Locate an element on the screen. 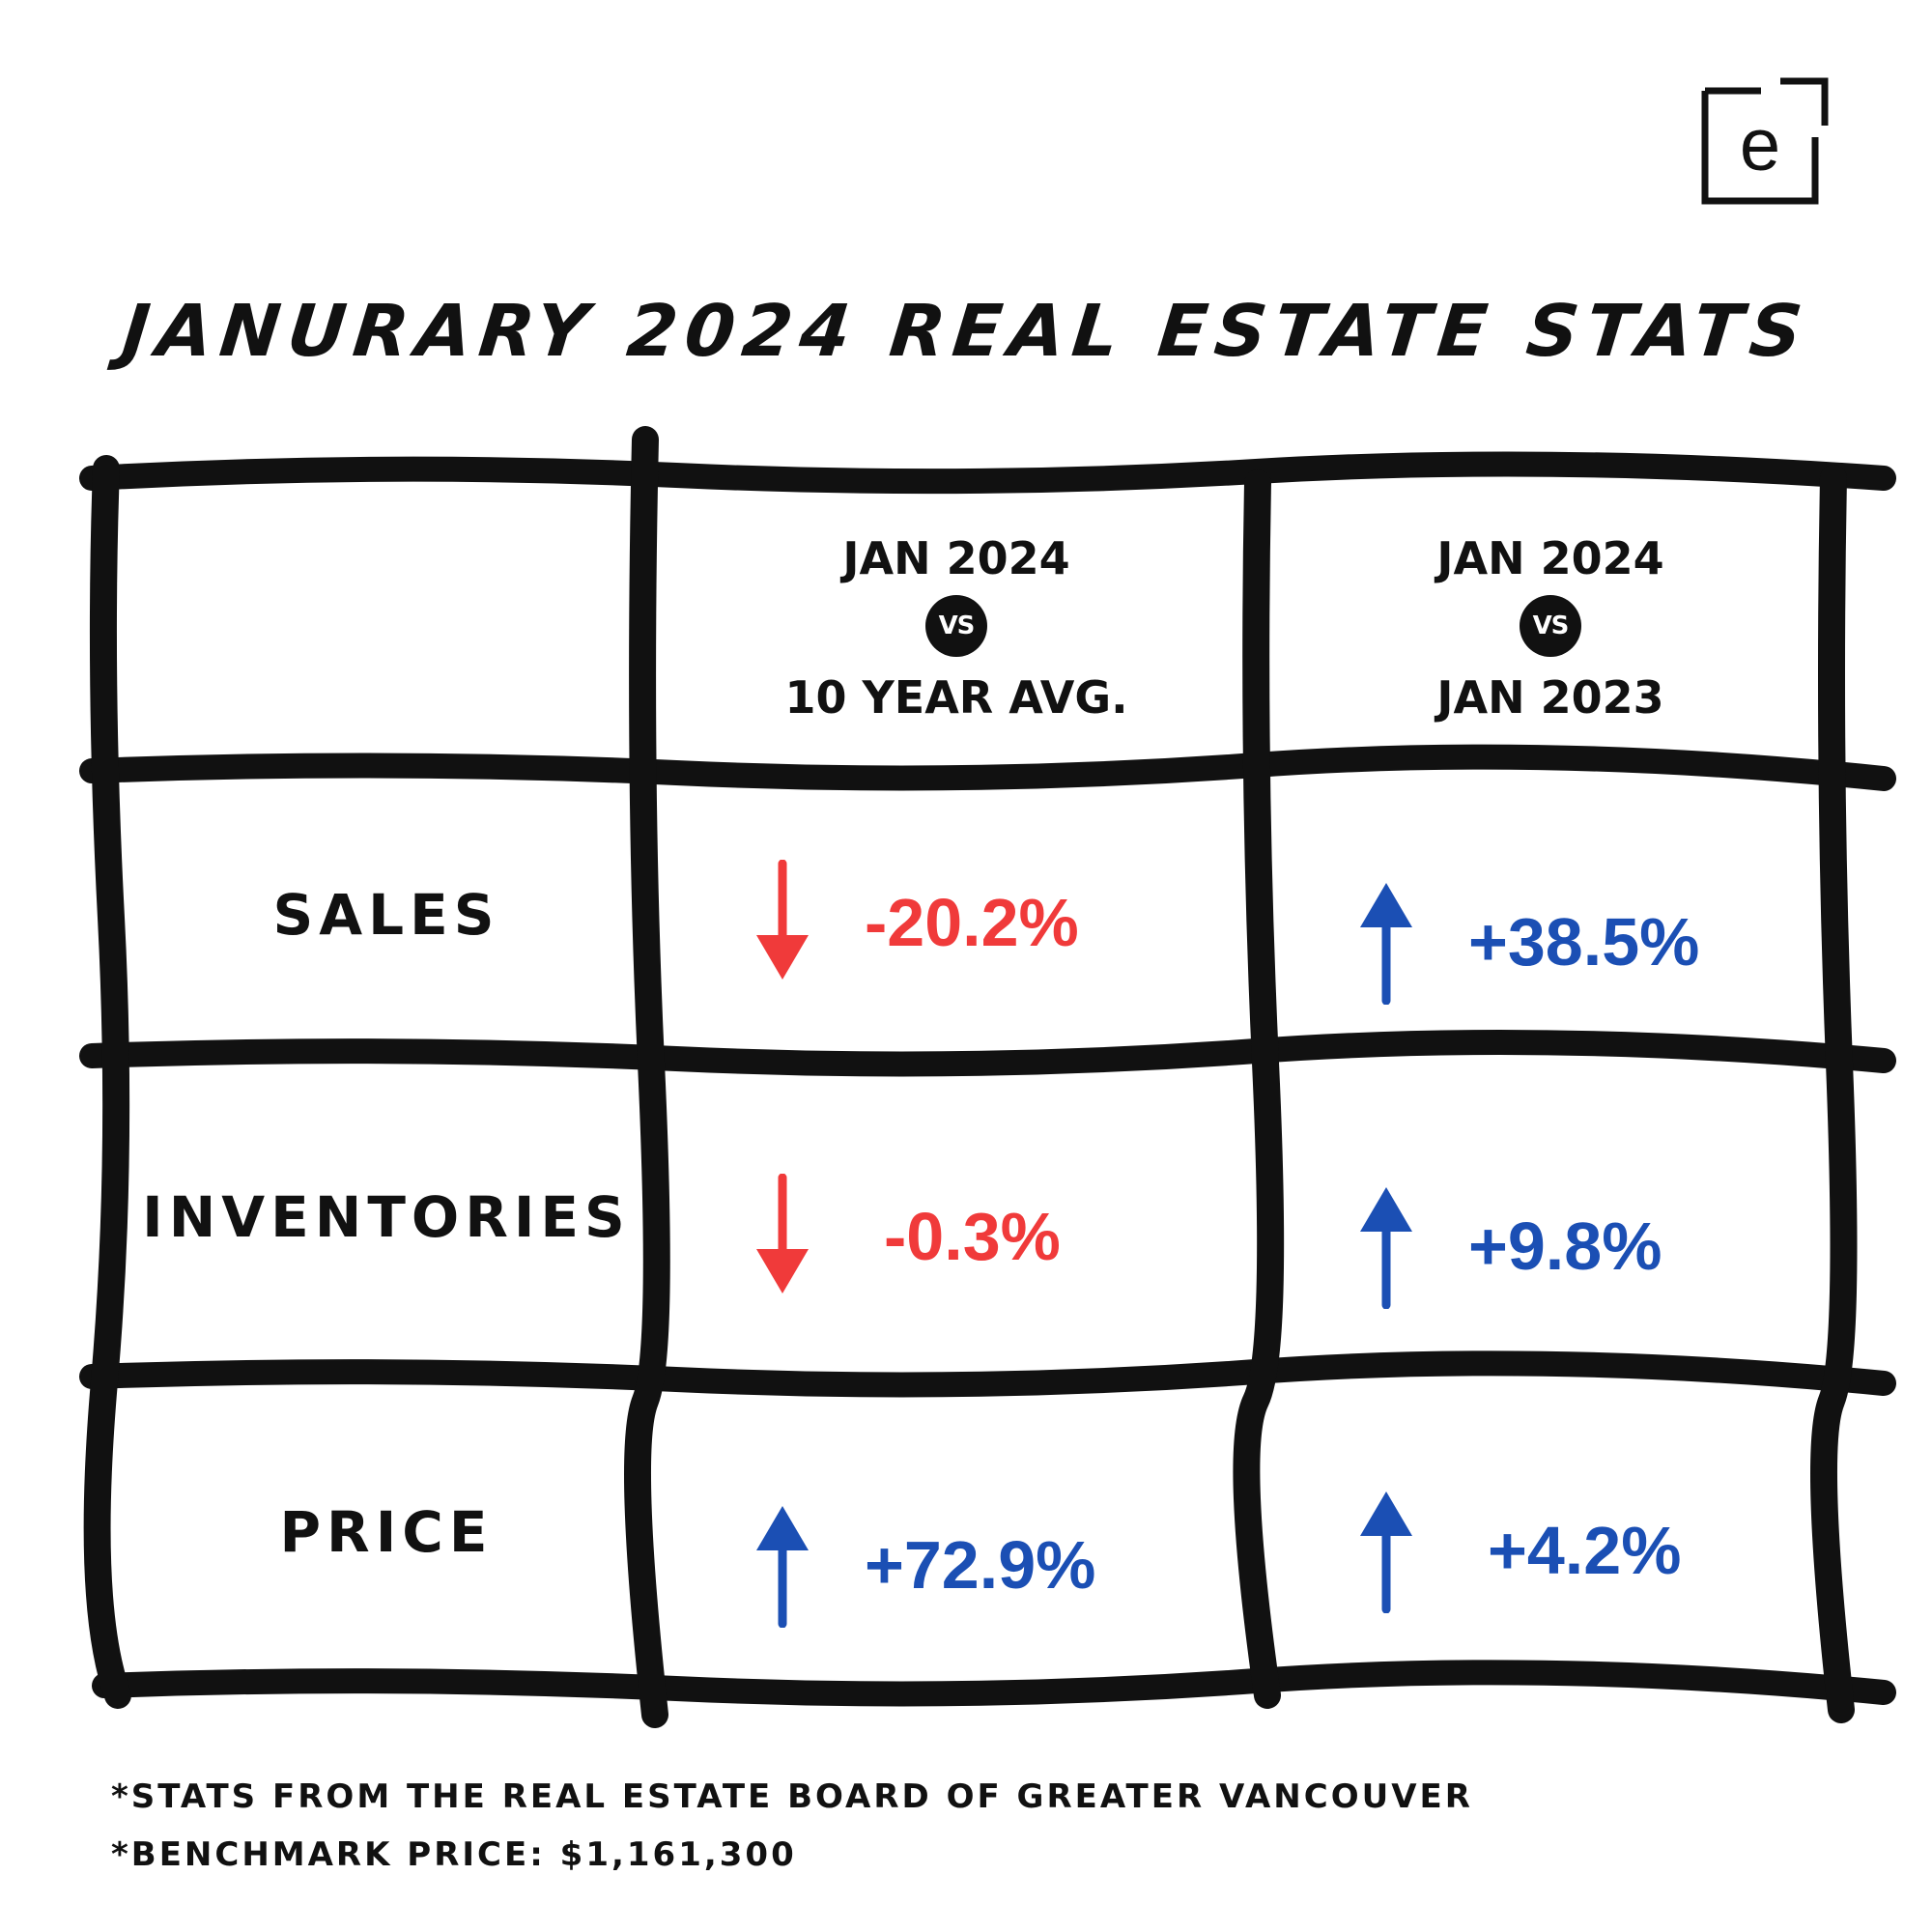 The image size is (1932, 1932). column-header-line2: 10 YEAR AVG. is located at coordinates (956, 697).